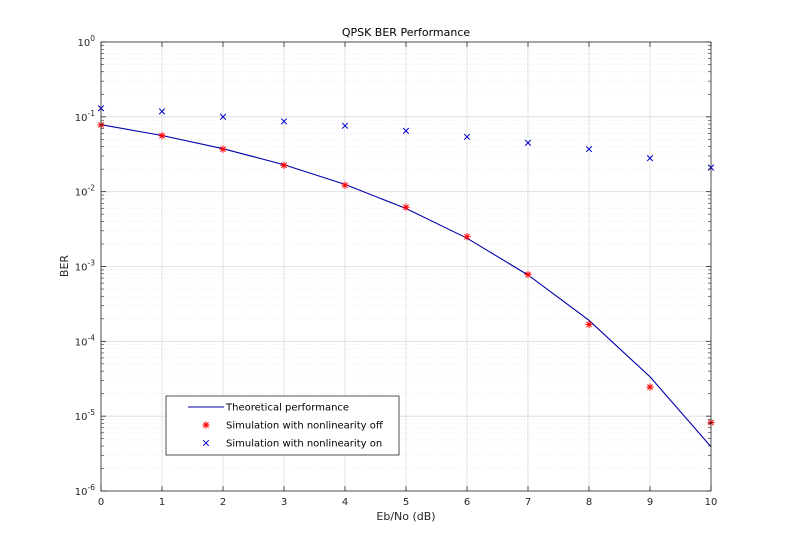 The image size is (786, 551). What do you see at coordinates (406, 32) in the screenshot?
I see `chart-title: QPSK BER Performance` at bounding box center [406, 32].